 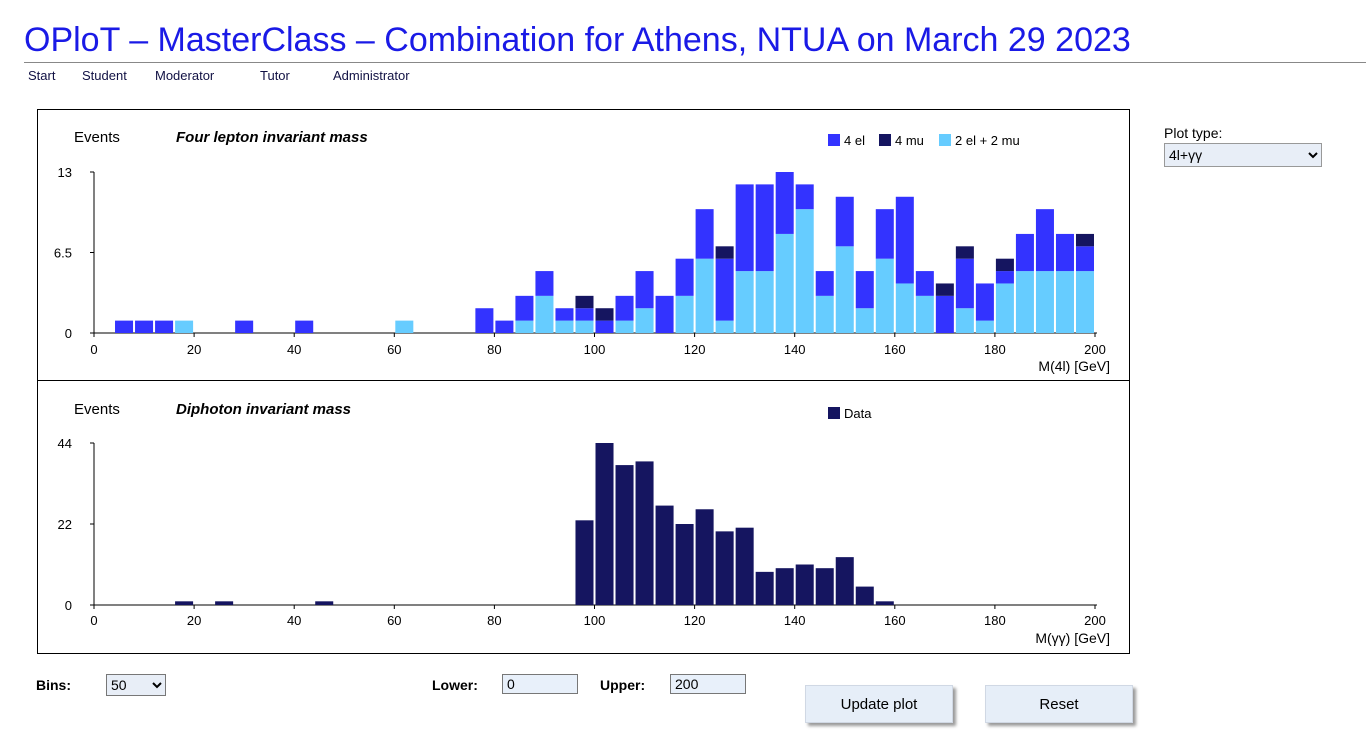 I want to click on bins-select: 50, so click(x=136, y=685).